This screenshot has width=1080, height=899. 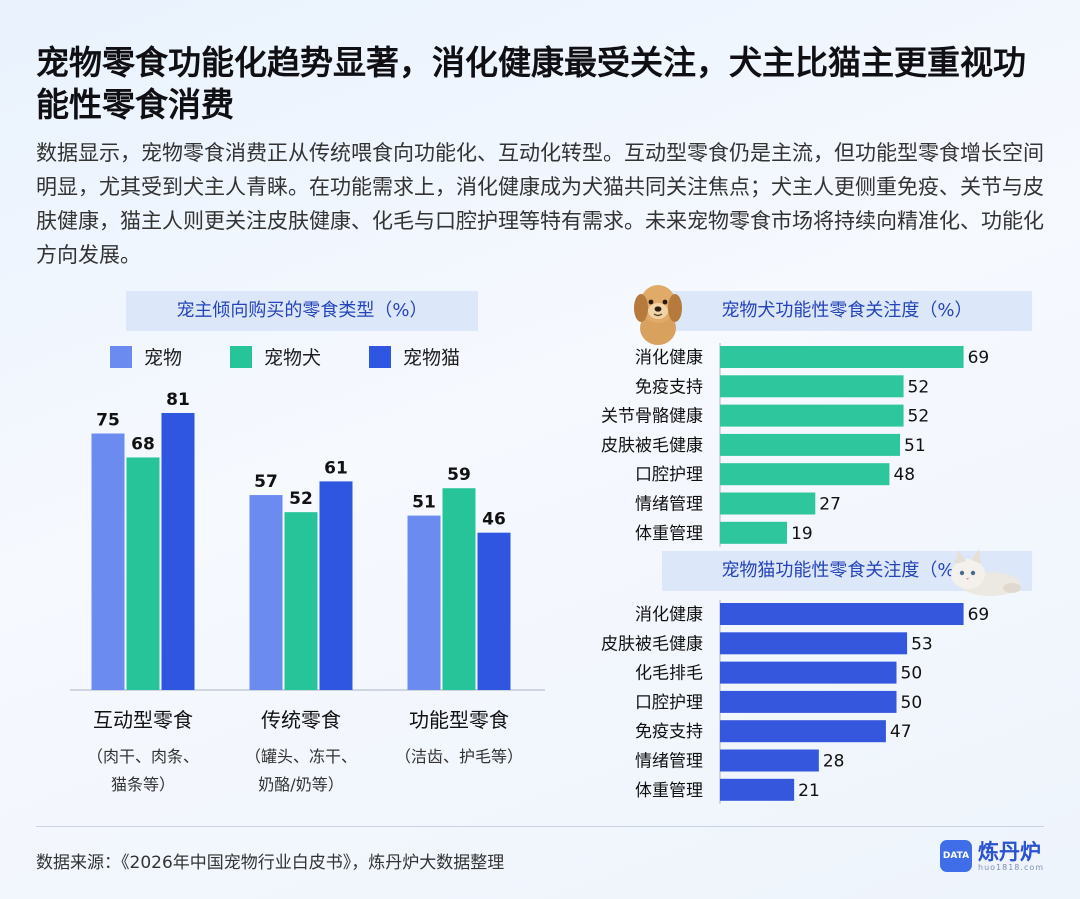 What do you see at coordinates (163, 358) in the screenshot?
I see `legend-label-pet: 宠物` at bounding box center [163, 358].